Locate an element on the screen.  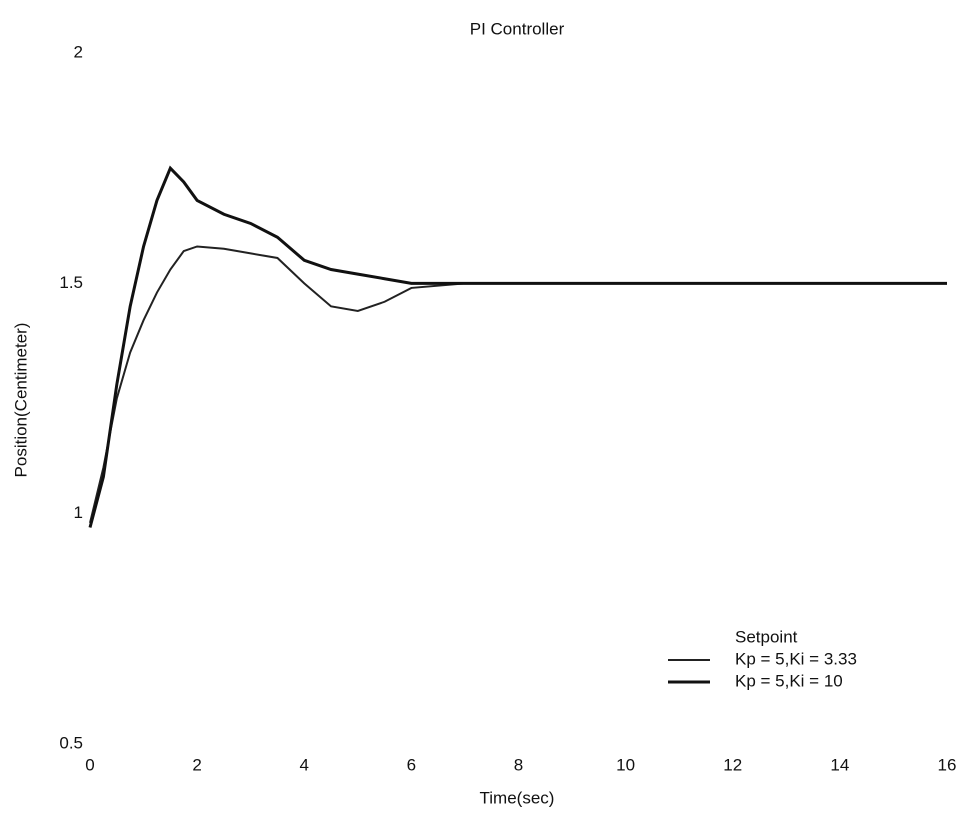
x-tick-label: 6 is located at coordinates (411, 764).